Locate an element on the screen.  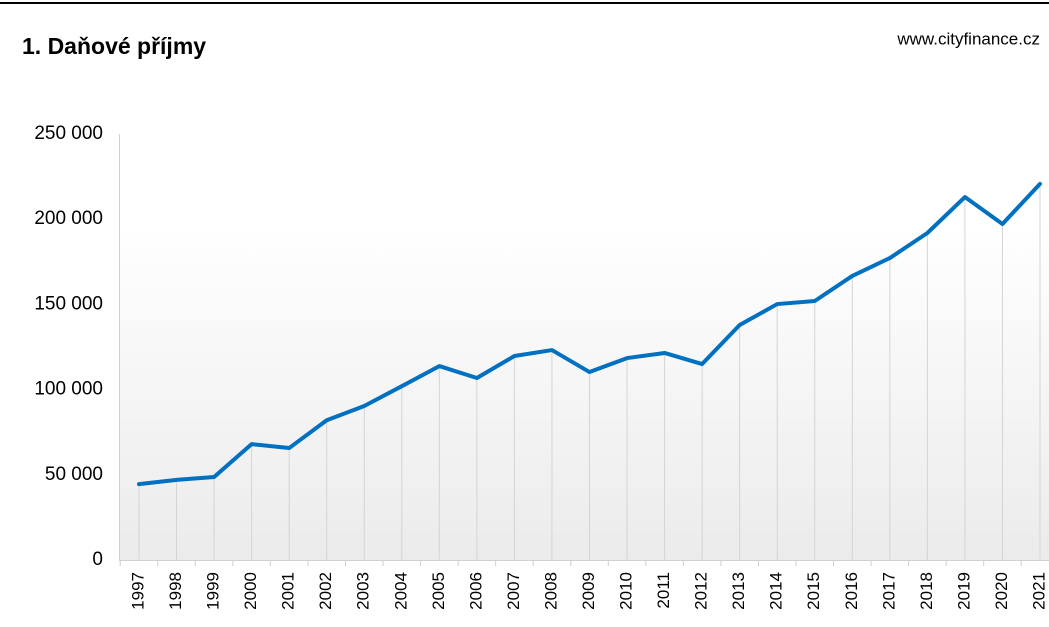
x-tick-label: 2005 is located at coordinates (438, 591).